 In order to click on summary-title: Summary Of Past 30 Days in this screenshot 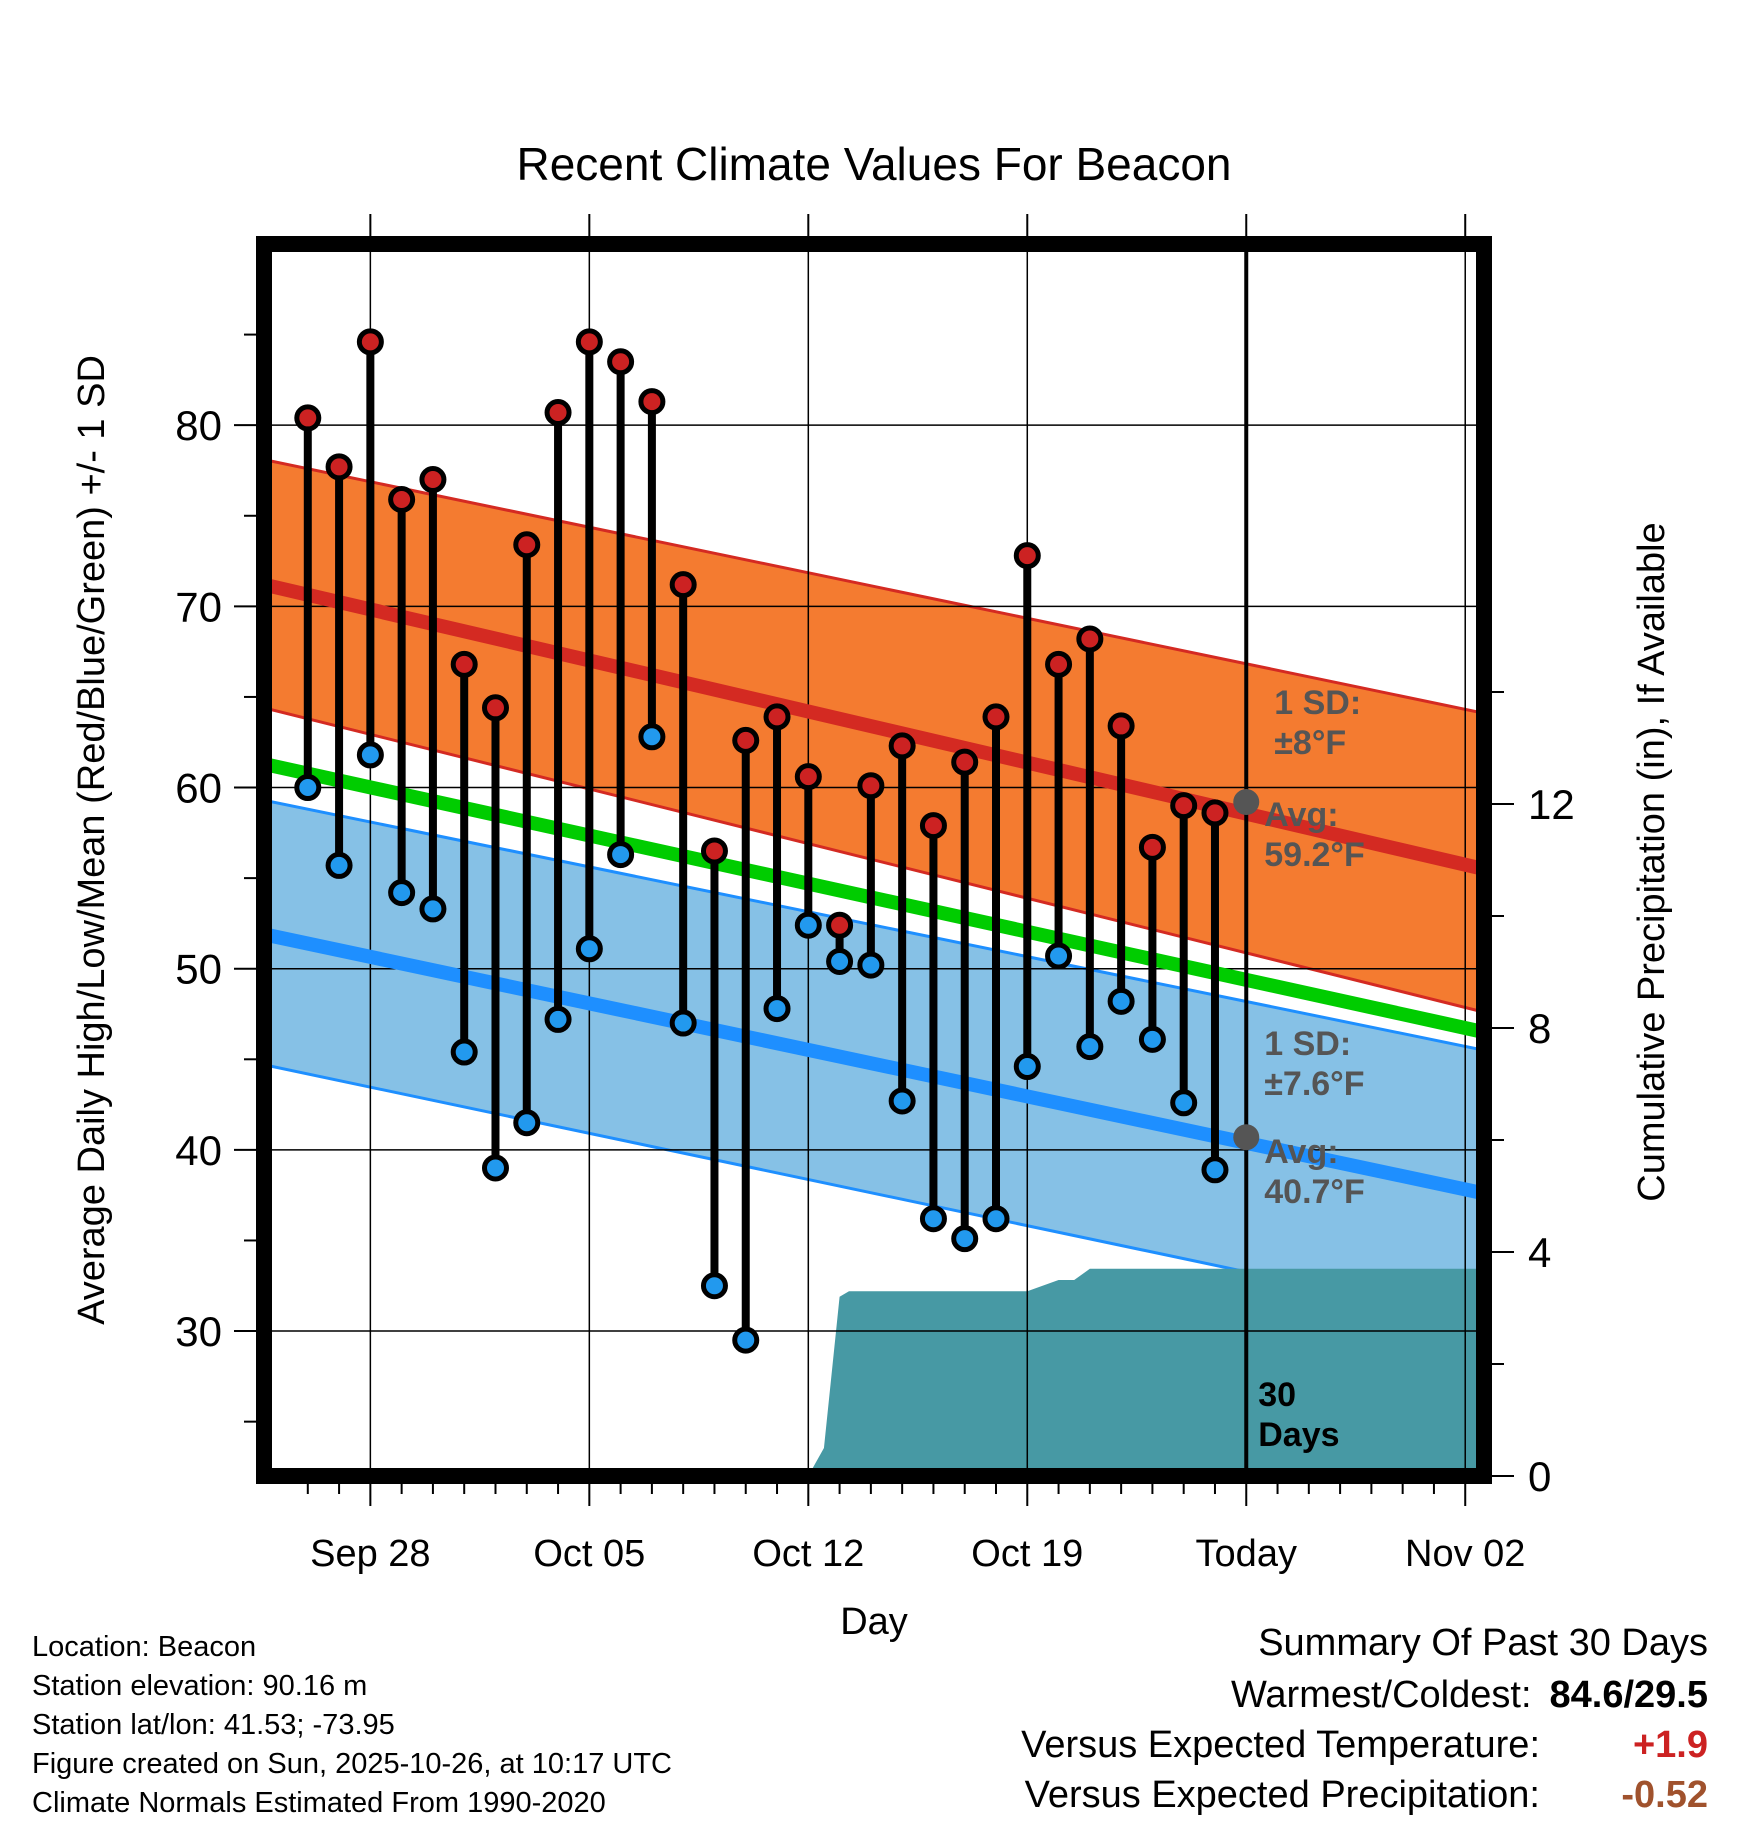, I will do `click(1483, 1643)`.